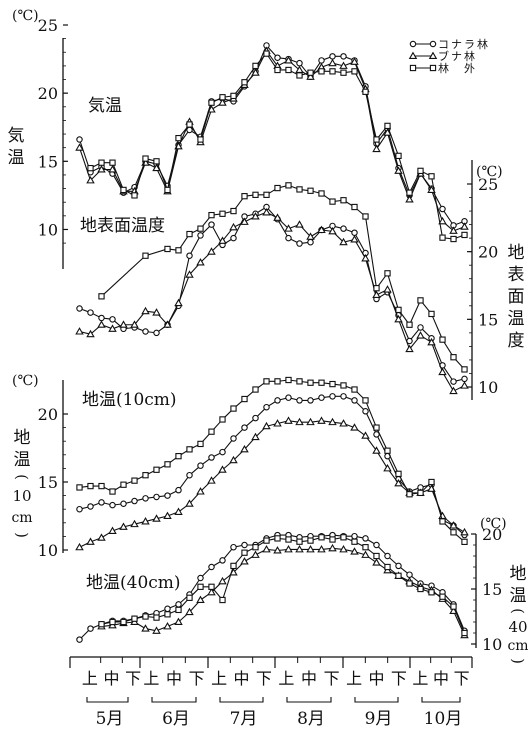 The height and width of the screenshot is (751, 528). Describe the element at coordinates (516, 297) in the screenshot. I see `y-axis-label-char: 面` at that location.